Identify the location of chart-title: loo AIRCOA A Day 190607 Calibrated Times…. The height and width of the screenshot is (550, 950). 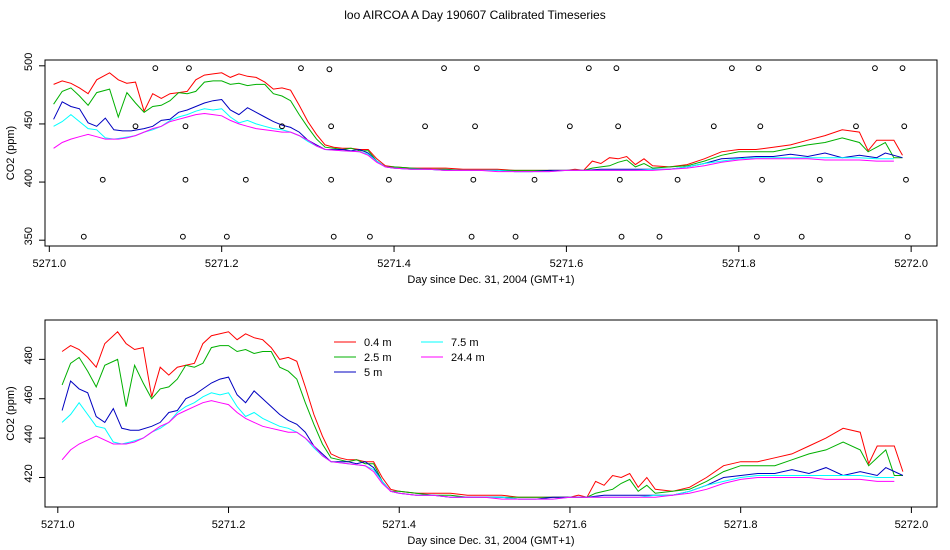
(475, 15).